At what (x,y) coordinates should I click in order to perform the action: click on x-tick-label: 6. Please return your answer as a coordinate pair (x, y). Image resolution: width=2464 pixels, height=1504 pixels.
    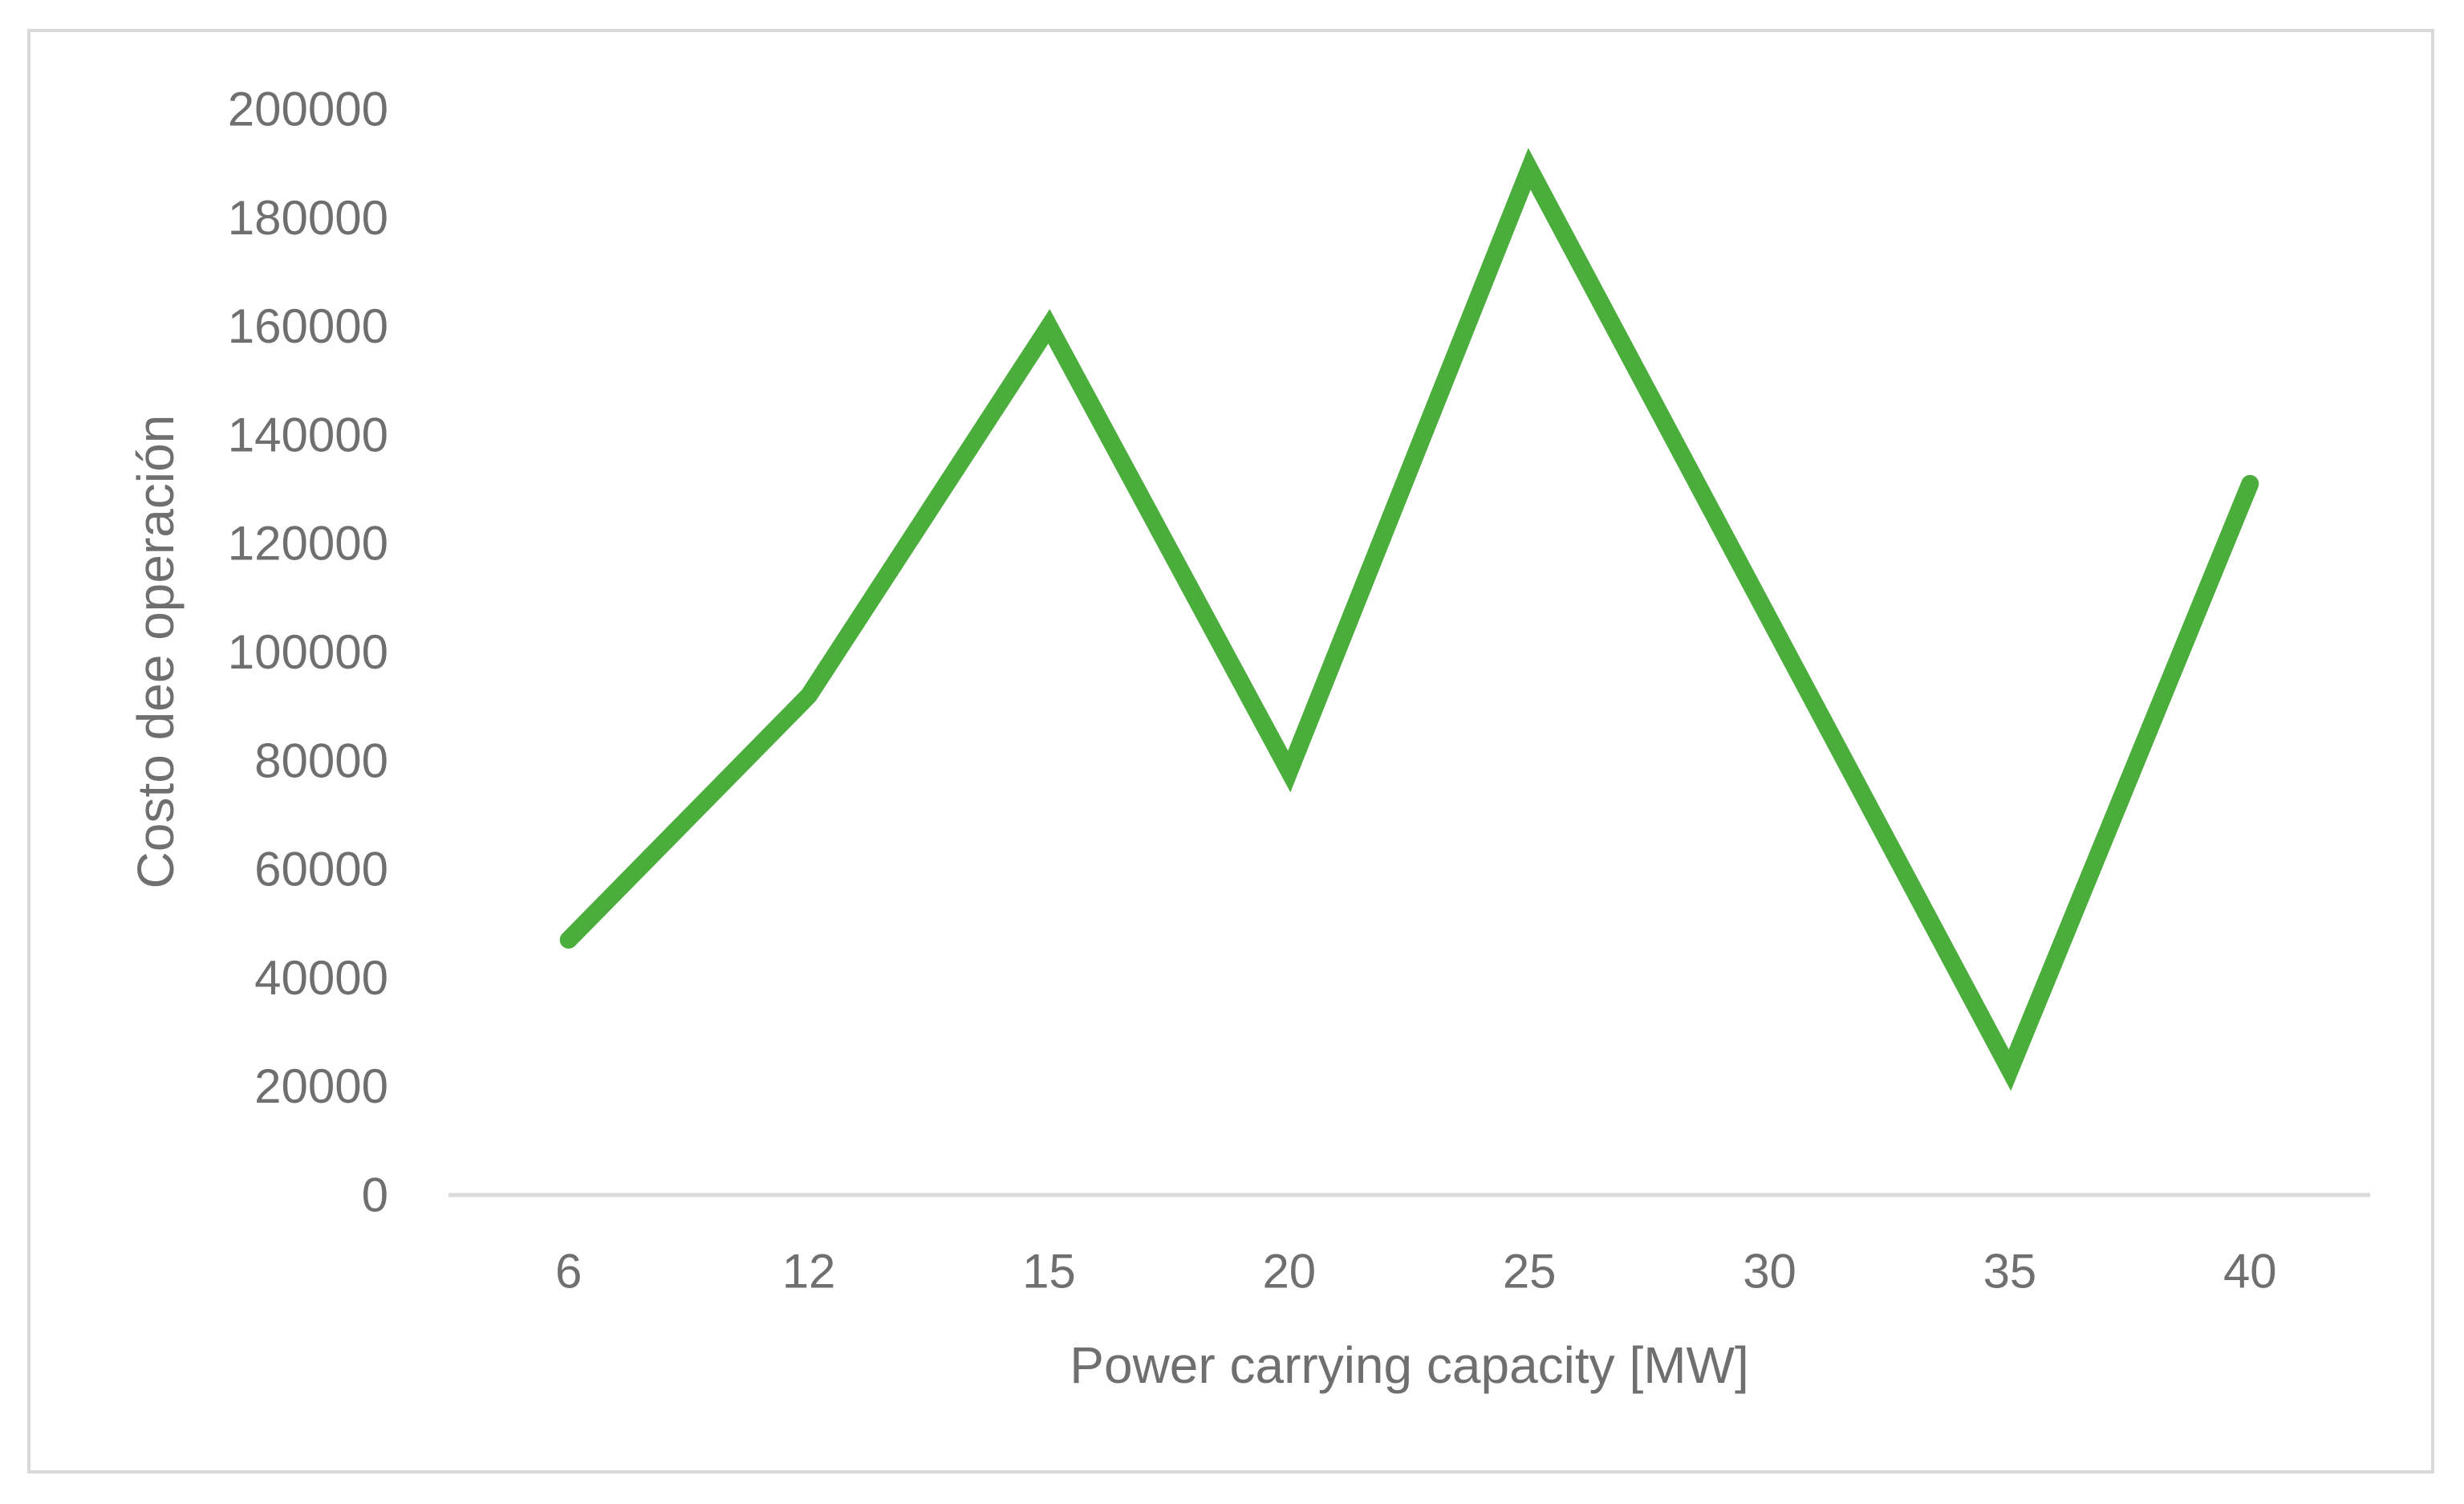
    Looking at the image, I should click on (568, 1272).